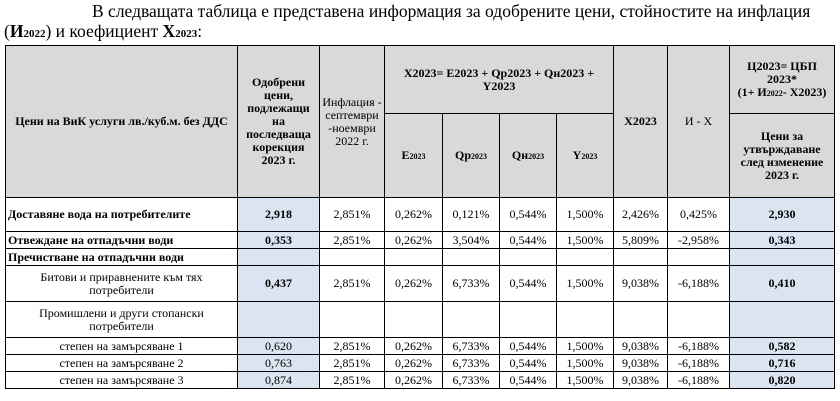 This screenshot has width=840, height=401. Describe the element at coordinates (641, 121) in the screenshot. I see `header-x2023: X2023` at that location.